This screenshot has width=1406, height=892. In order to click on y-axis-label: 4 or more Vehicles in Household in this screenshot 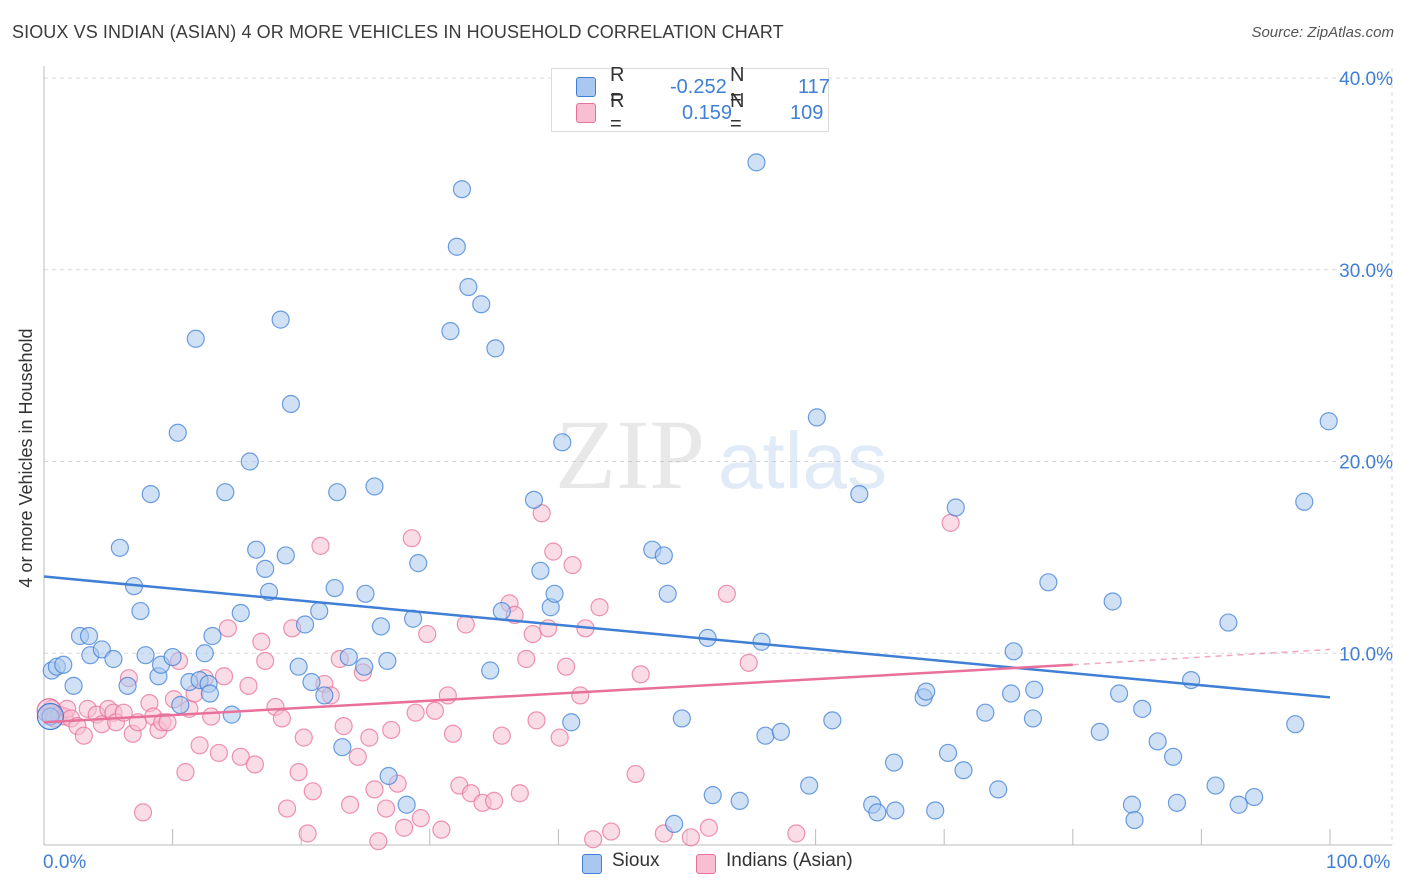, I will do `click(26, 458)`.